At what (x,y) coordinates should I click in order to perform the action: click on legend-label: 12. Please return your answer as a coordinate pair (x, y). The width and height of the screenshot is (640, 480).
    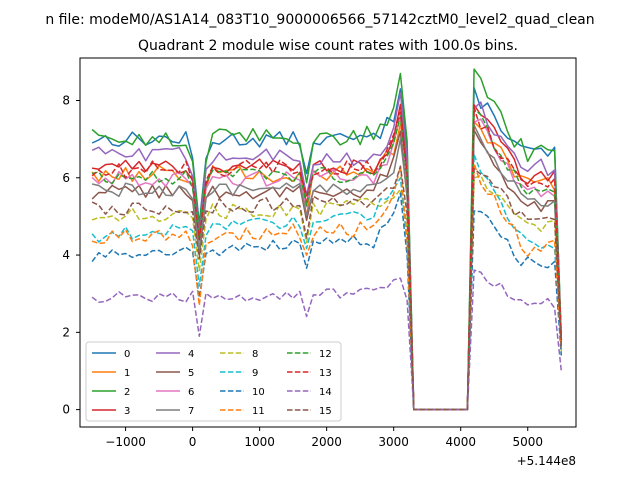
    Looking at the image, I should click on (325, 354).